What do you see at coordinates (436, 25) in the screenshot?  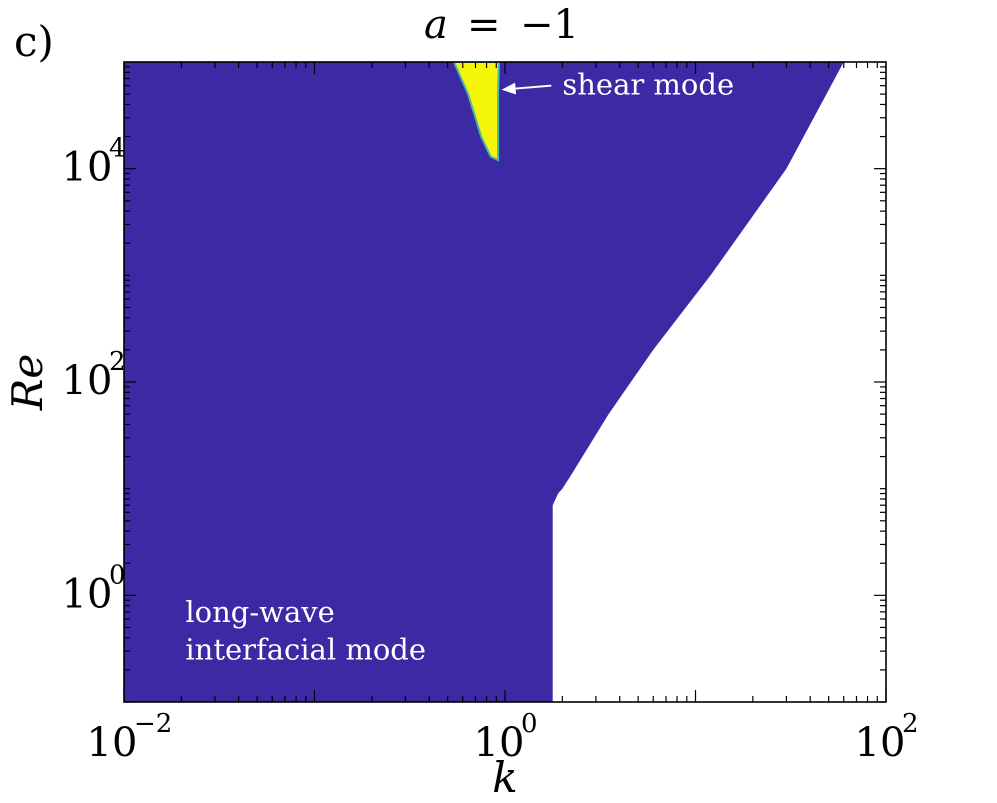 I see `title-lhs: a` at bounding box center [436, 25].